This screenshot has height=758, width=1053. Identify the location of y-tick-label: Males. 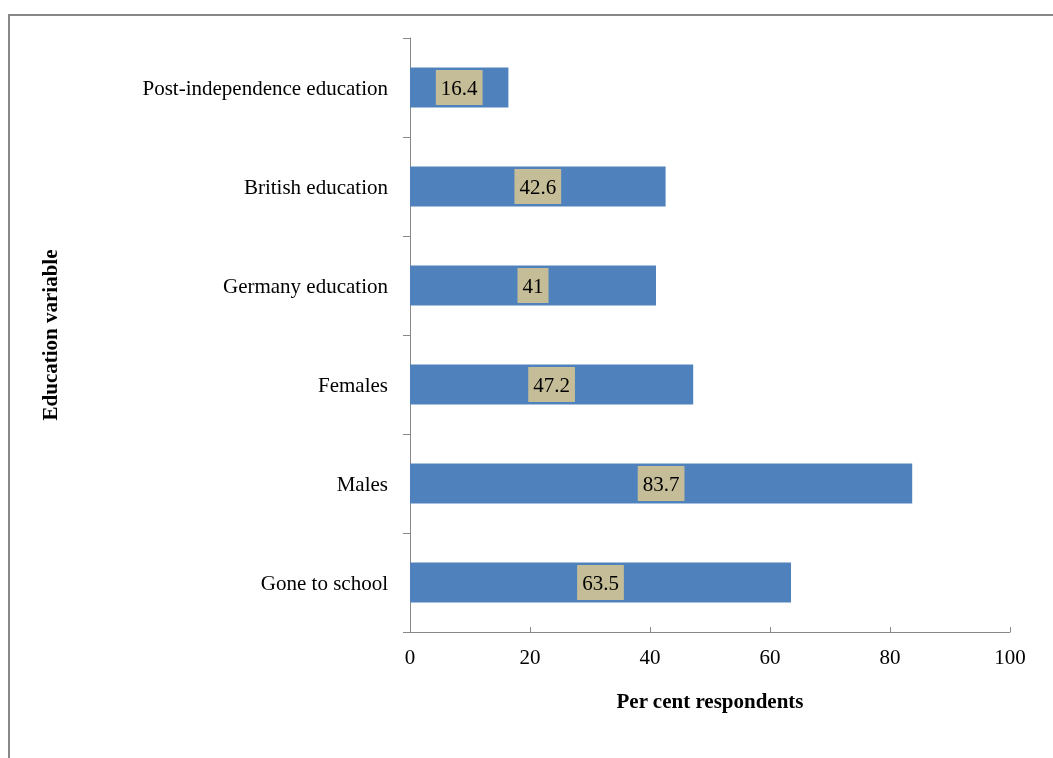
(362, 483).